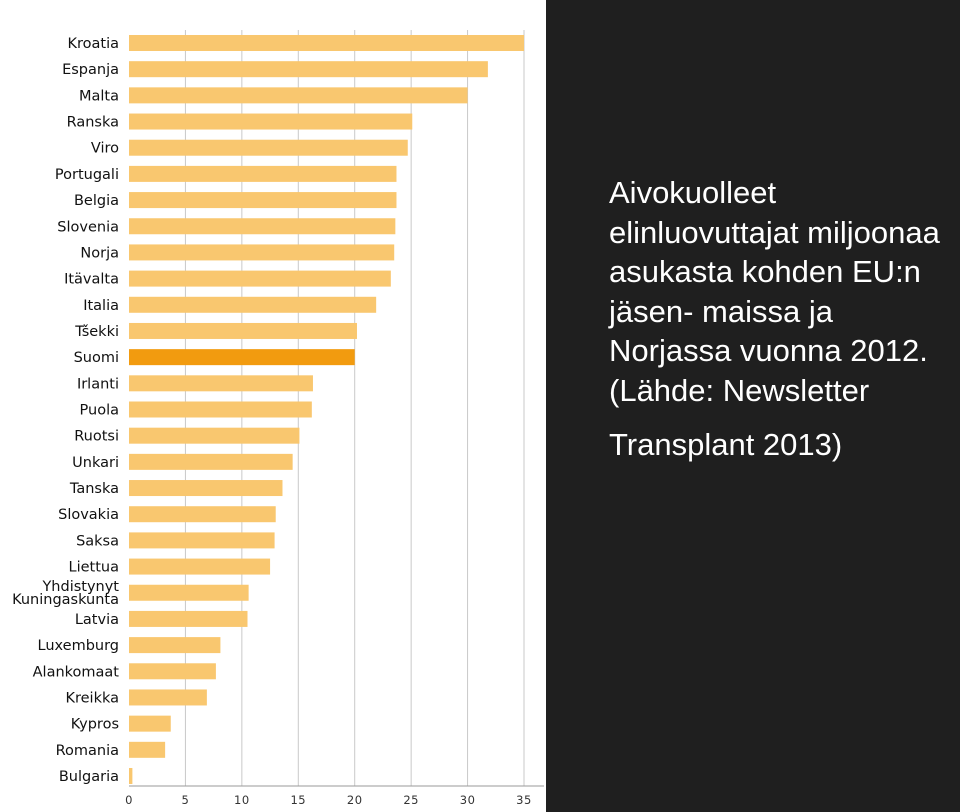 The width and height of the screenshot is (960, 812). I want to click on y-tick-label: Ranska, so click(93, 123).